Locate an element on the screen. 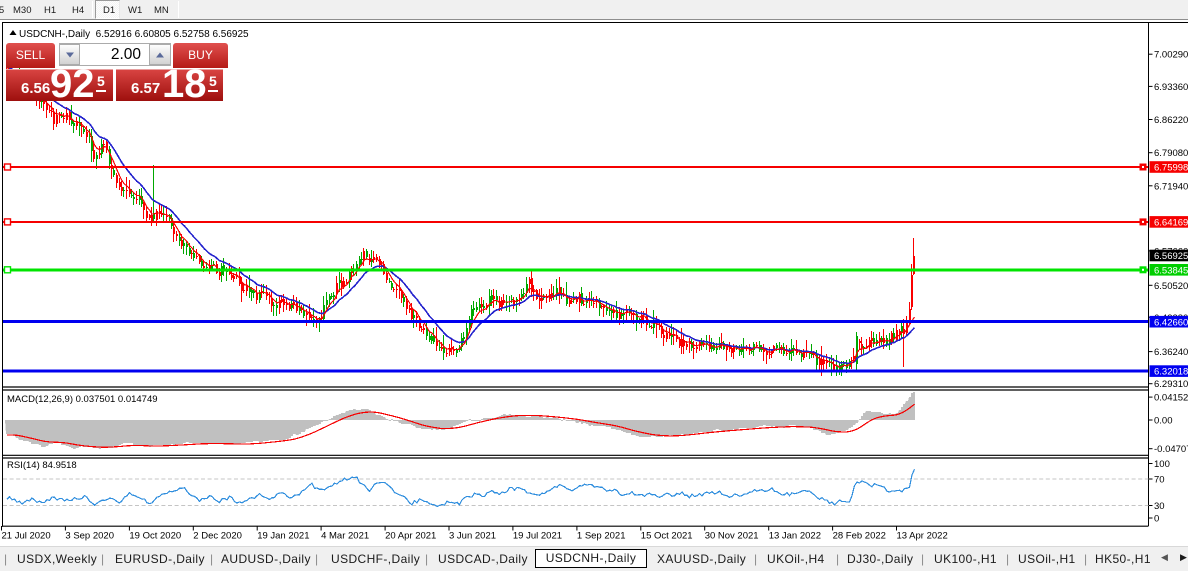 This screenshot has height=571, width=1188. svg-text: 6.64169 is located at coordinates (1171, 223).